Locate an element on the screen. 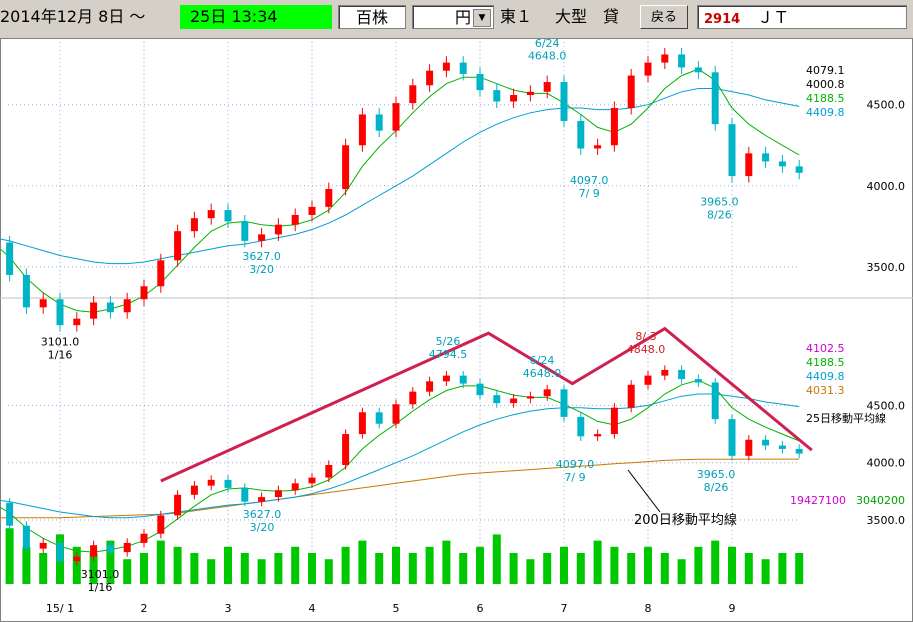 This screenshot has width=913, height=622. to-date-field: 25日 13:34 is located at coordinates (256, 17).